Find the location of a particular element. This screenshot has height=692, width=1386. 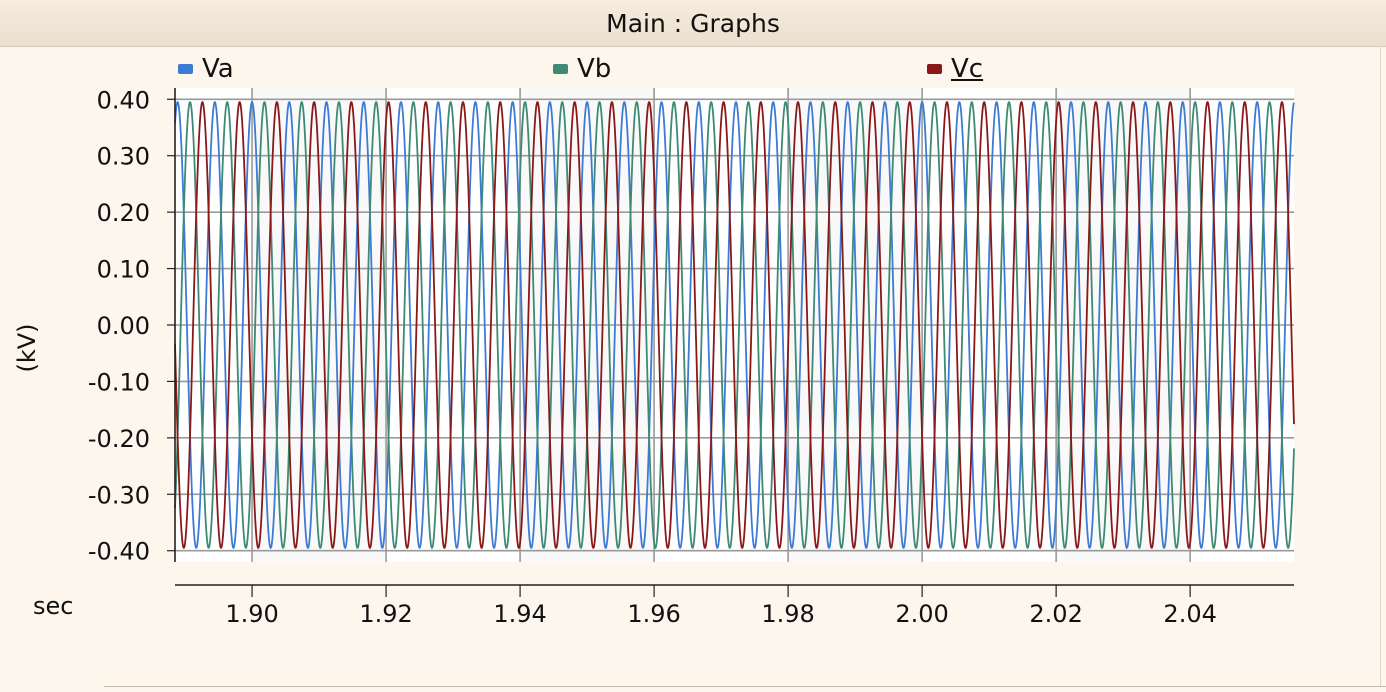

x-tick-label: 1.94 is located at coordinates (519, 614).